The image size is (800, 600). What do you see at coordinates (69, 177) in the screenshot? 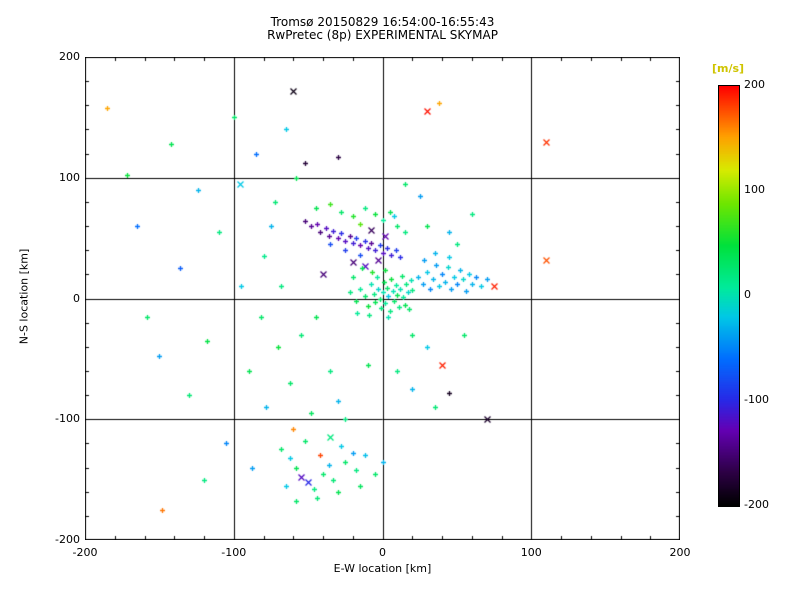
I see `y-tick-label: 100` at bounding box center [69, 177].